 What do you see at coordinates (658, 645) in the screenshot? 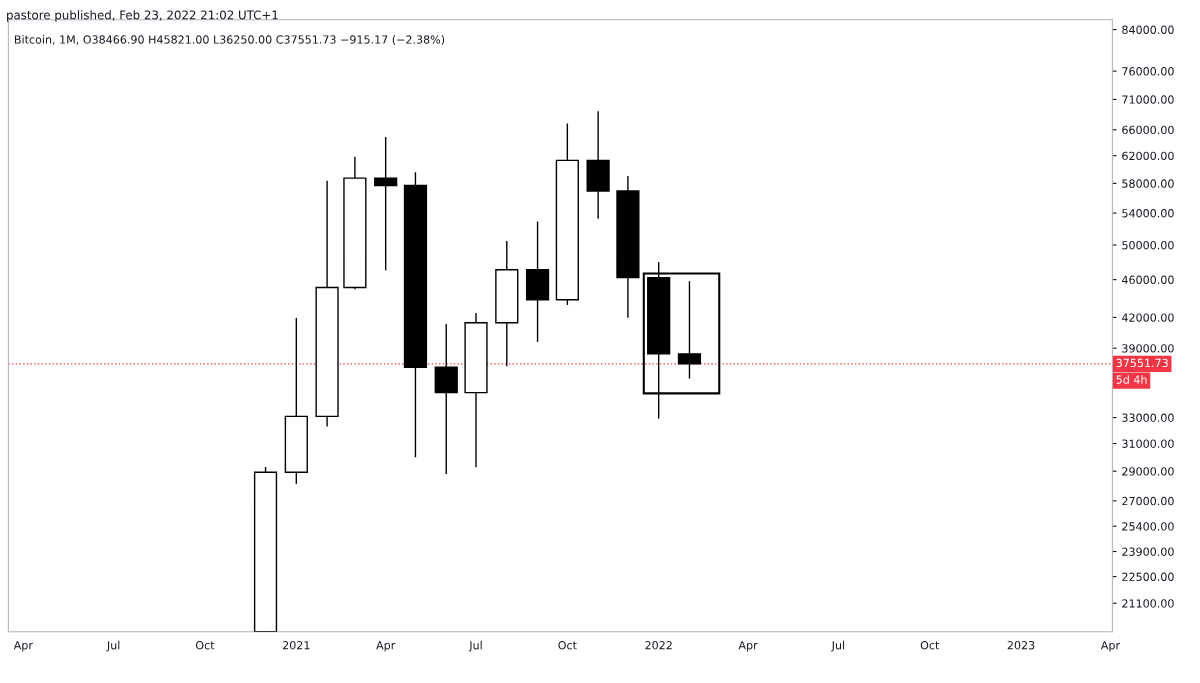
I see `x-tick-label: 2022` at bounding box center [658, 645].